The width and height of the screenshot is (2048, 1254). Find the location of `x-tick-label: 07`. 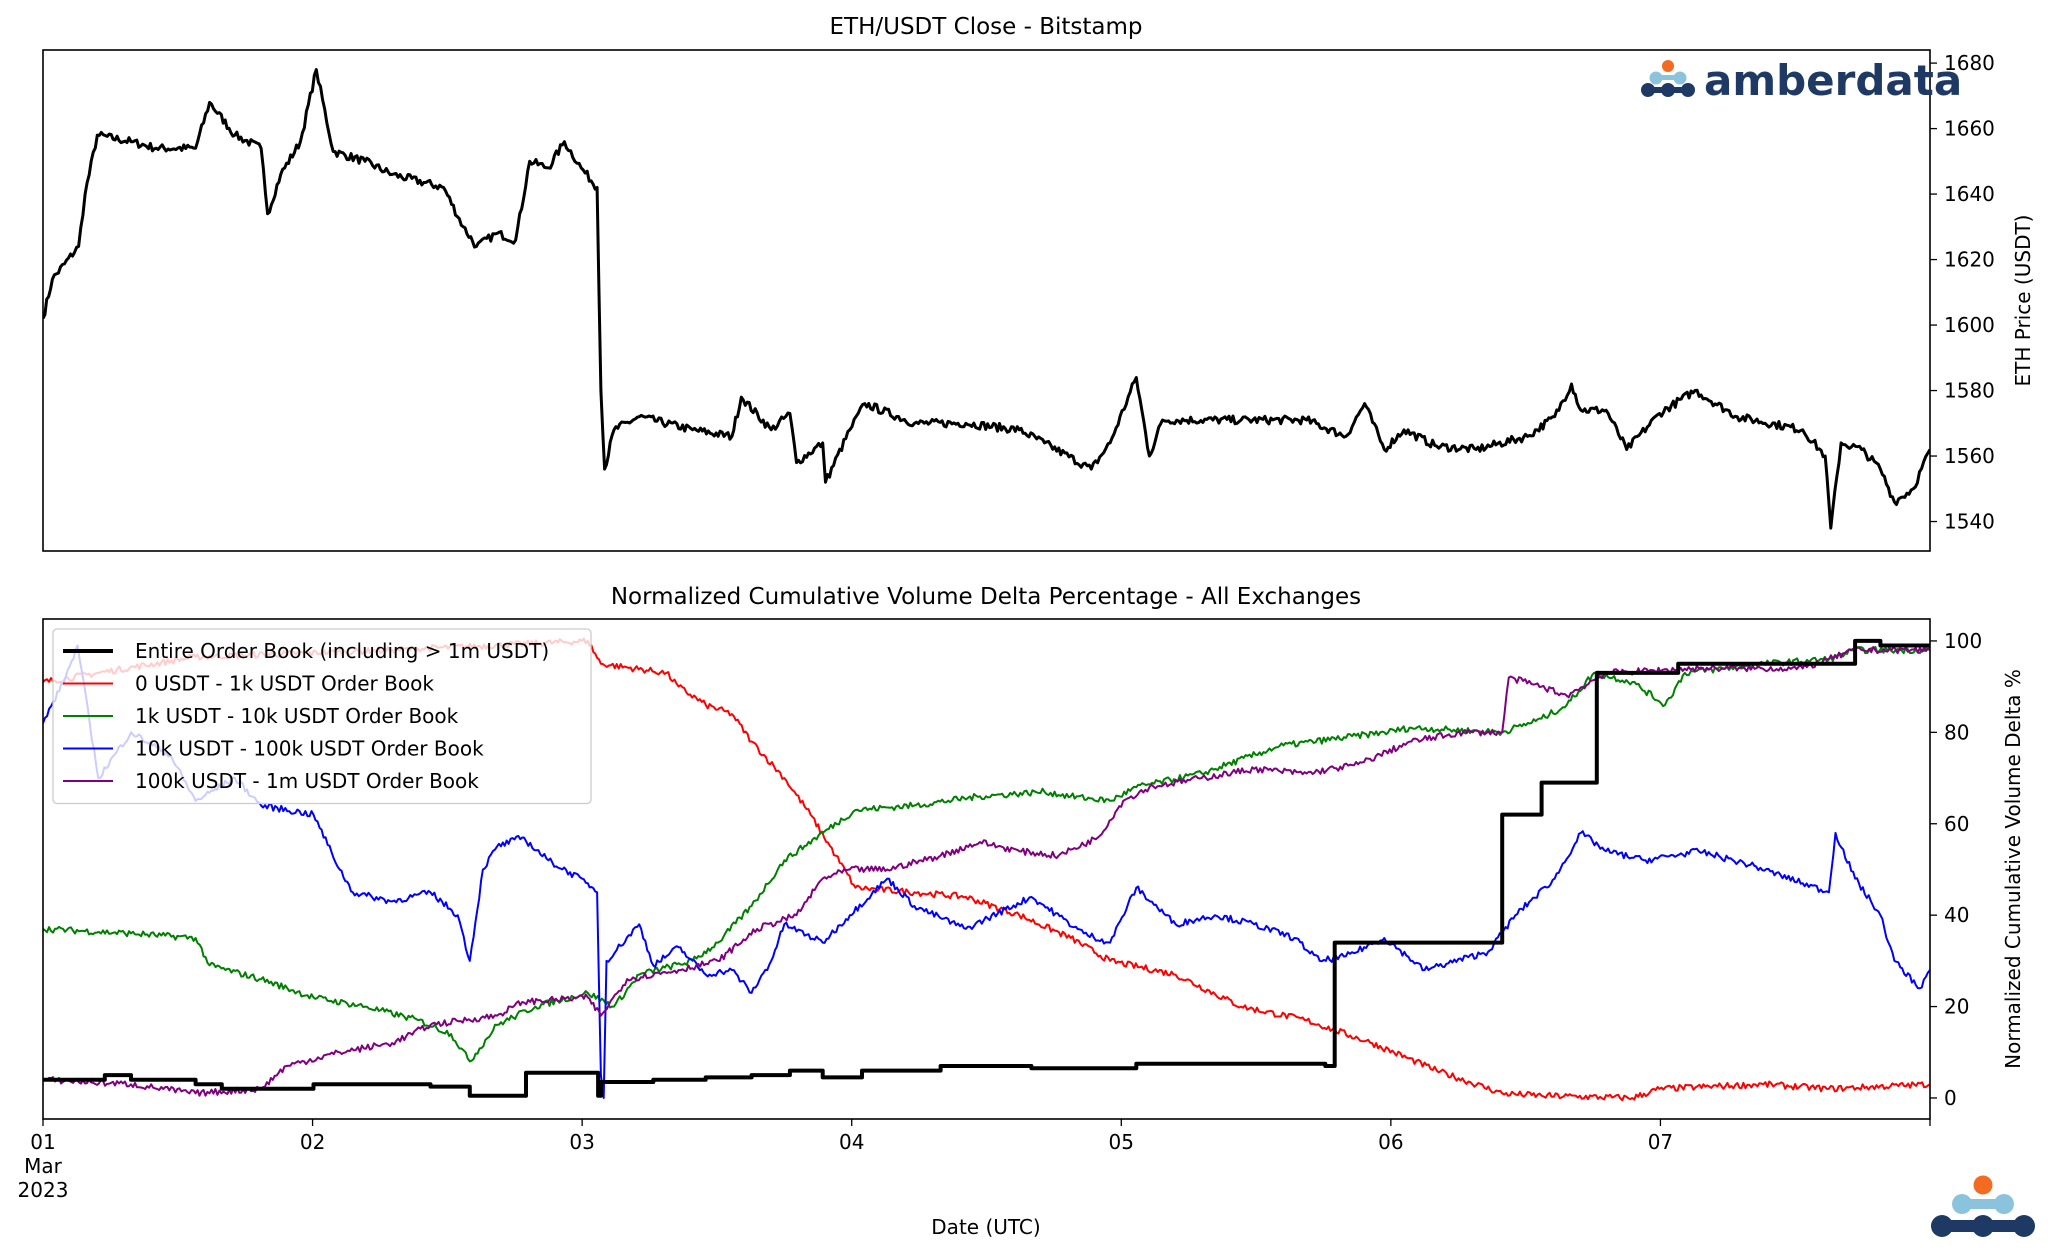

x-tick-label: 07 is located at coordinates (1660, 1142).